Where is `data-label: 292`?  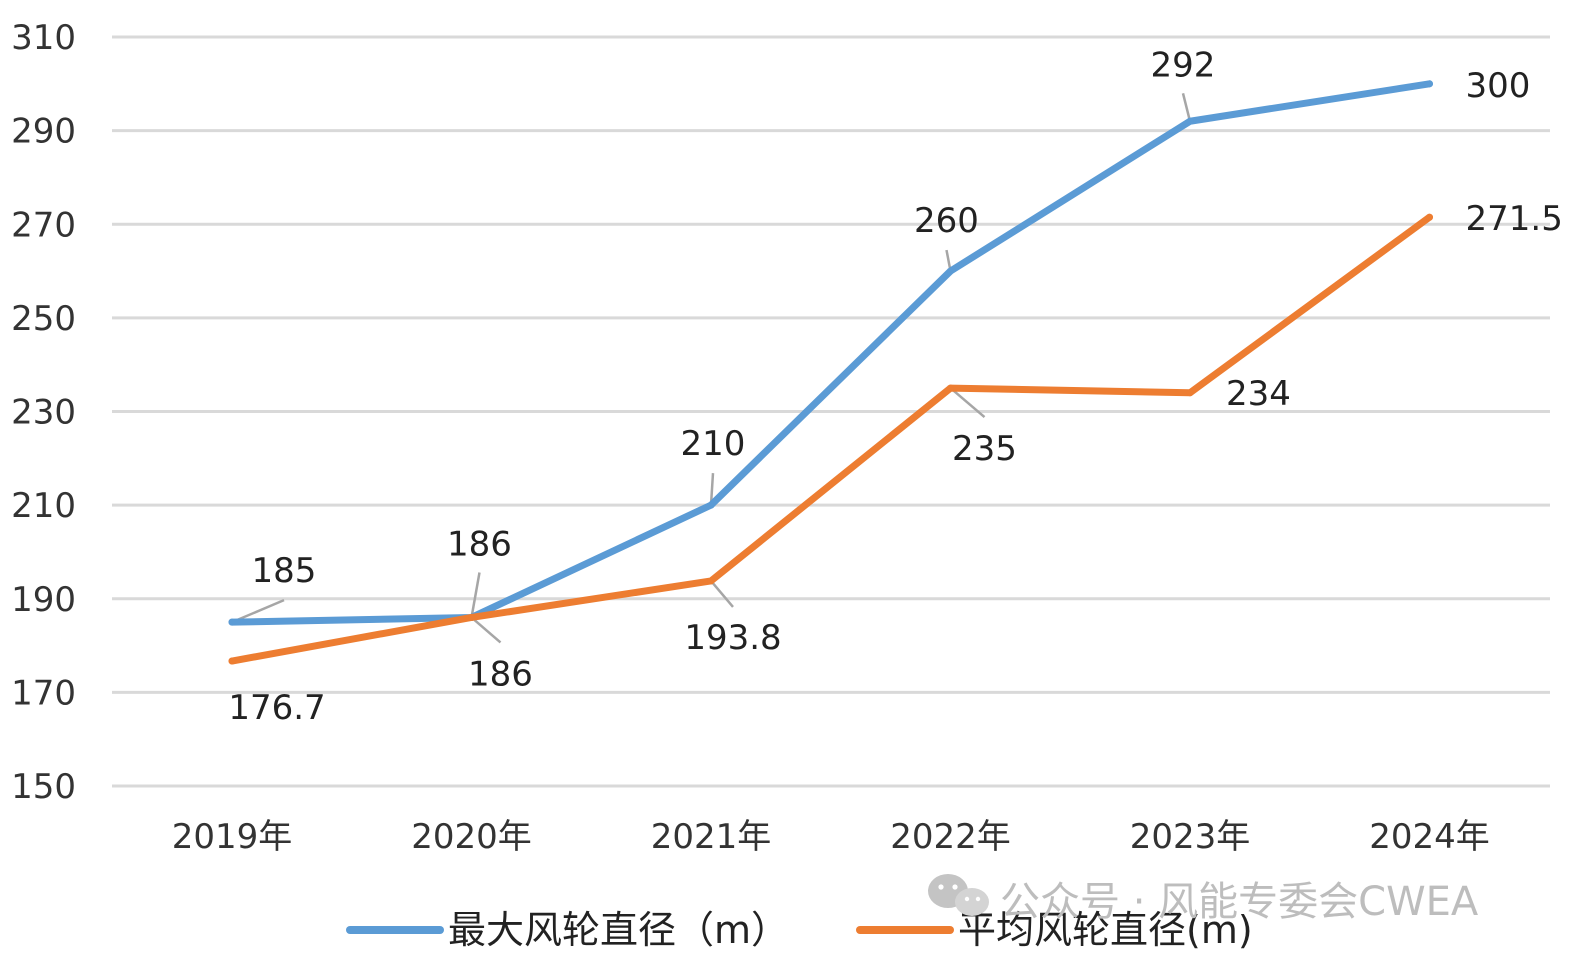
data-label: 292 is located at coordinates (1183, 65).